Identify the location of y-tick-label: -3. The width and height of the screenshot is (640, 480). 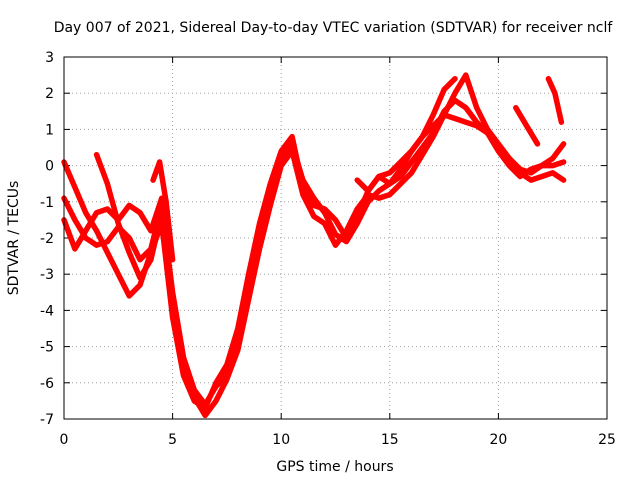
(47, 275).